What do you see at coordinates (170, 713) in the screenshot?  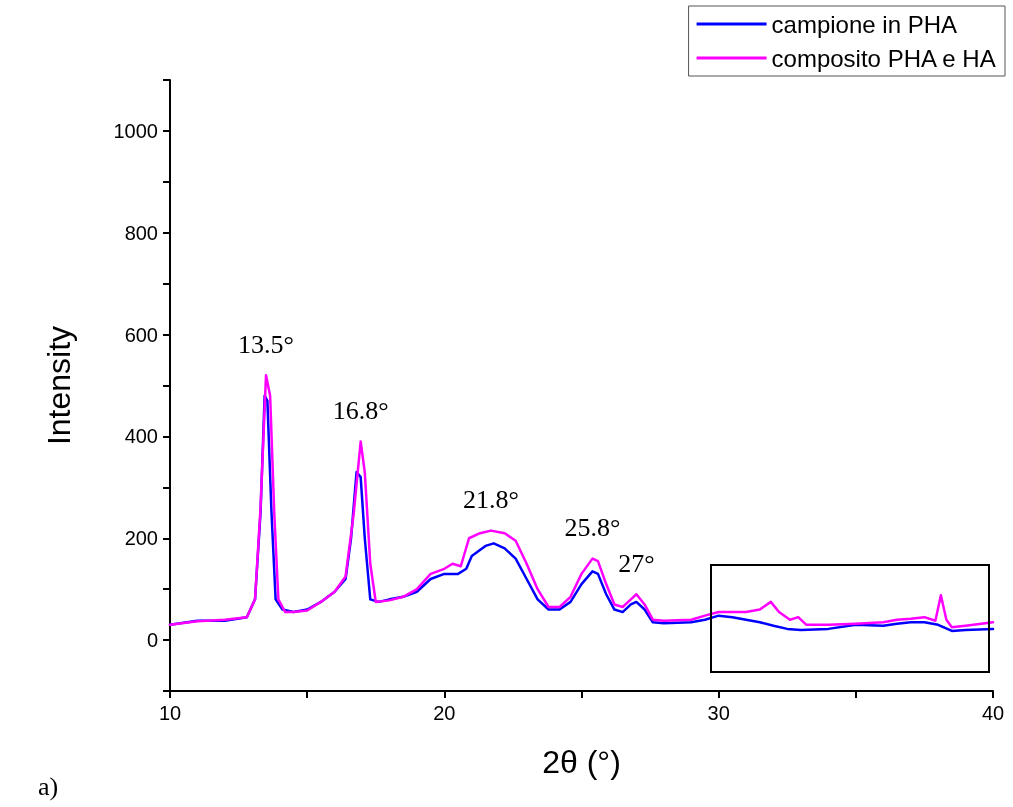 I see `x-tick-label: 10` at bounding box center [170, 713].